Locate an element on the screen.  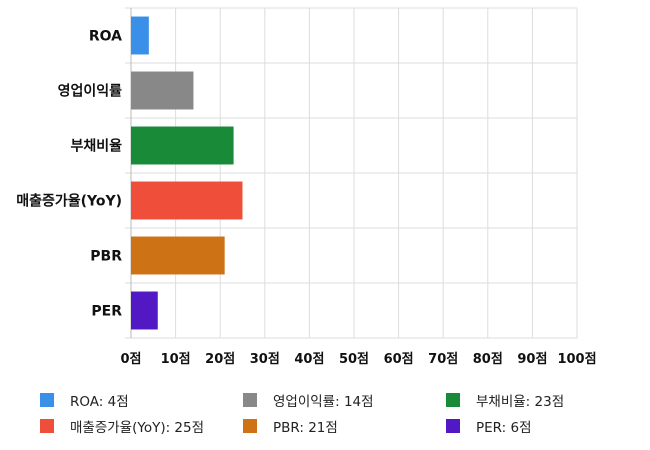
legend-label: PBR: 21점 is located at coordinates (305, 428).